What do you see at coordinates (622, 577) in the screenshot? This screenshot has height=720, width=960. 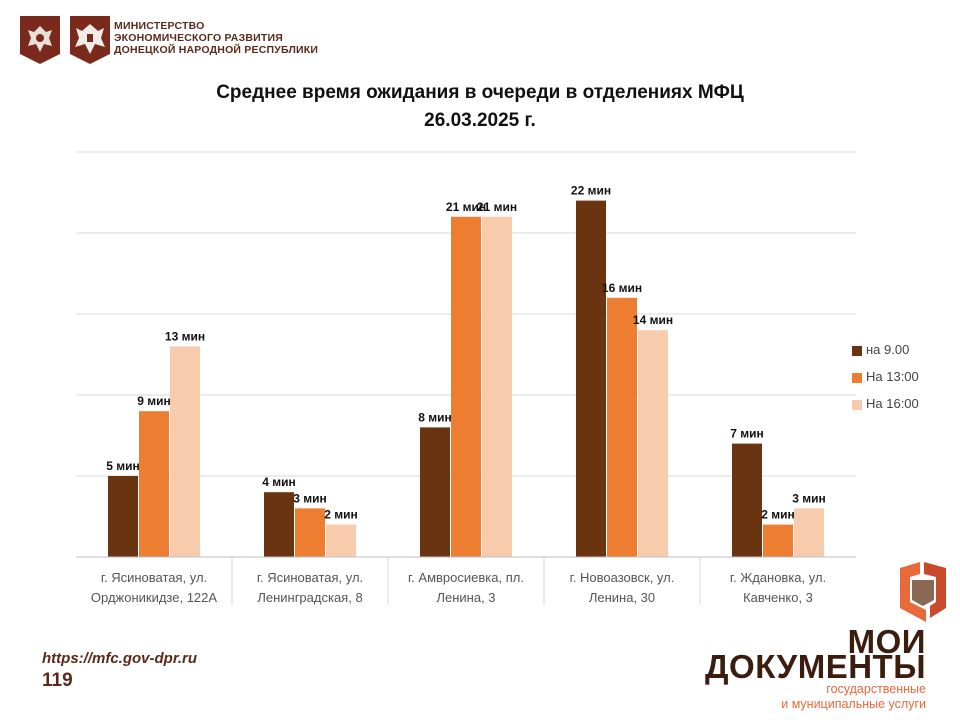 I see `category-label: г. Новоазовск, ул.` at bounding box center [622, 577].